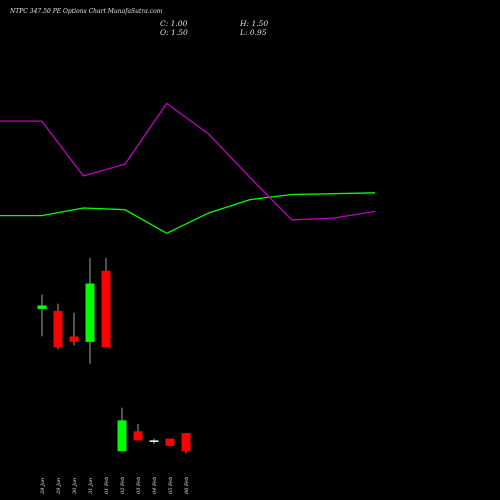  I want to click on candle-31-jan, so click(90, 311).